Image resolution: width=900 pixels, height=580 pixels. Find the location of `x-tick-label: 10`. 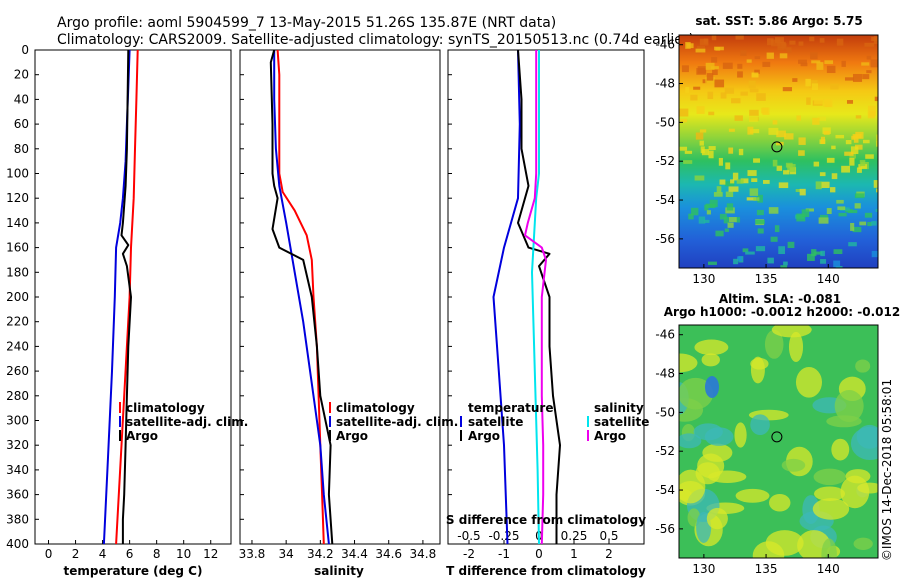

x-tick-label: 10 is located at coordinates (183, 554).